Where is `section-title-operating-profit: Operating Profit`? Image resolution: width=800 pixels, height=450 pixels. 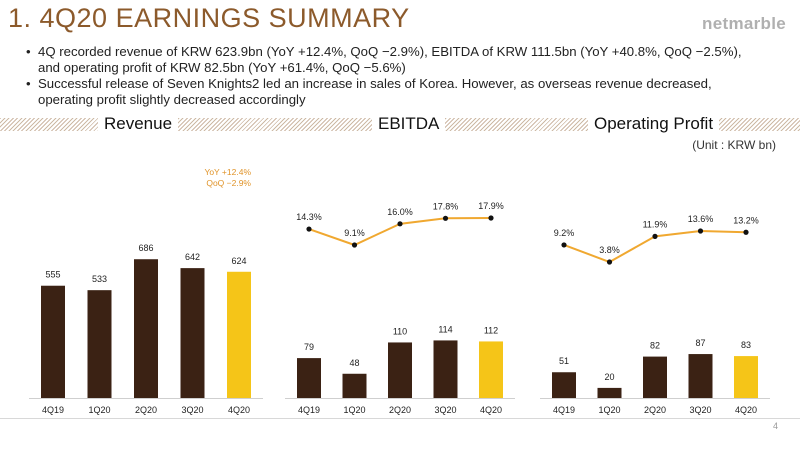
section-title-operating-profit: Operating Profit is located at coordinates (654, 124).